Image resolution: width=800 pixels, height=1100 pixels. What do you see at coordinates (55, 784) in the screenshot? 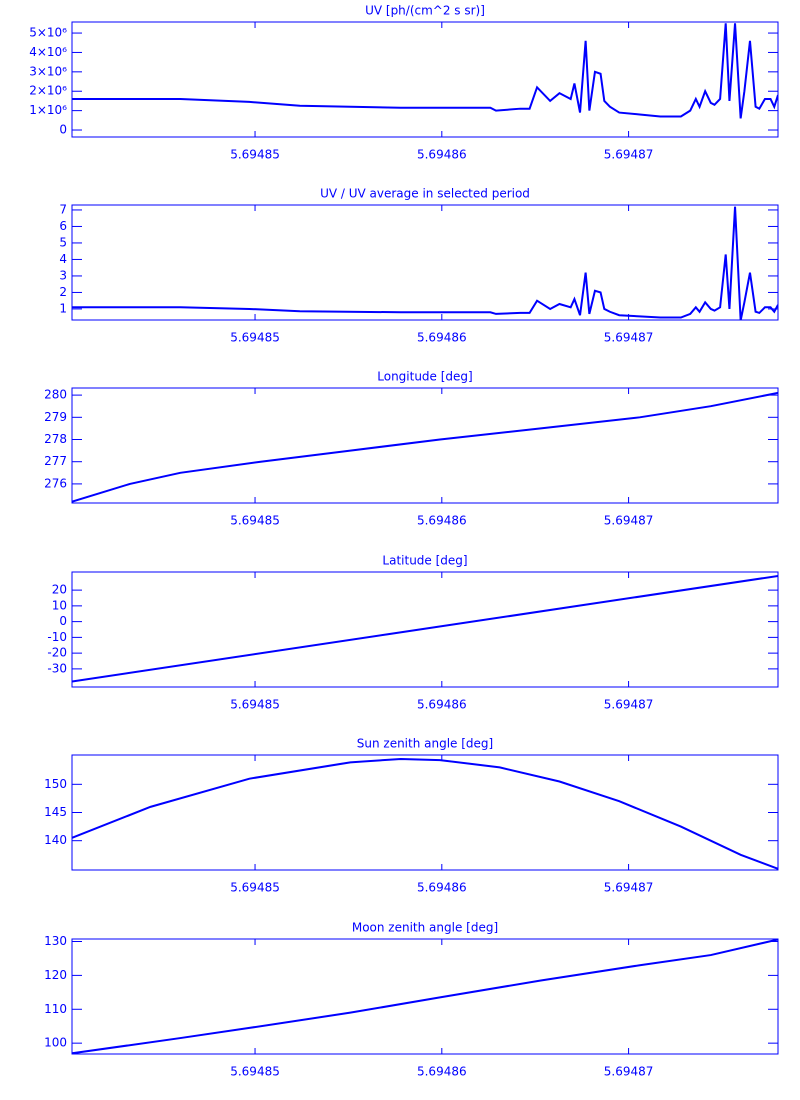
I see `y-tick-label: 150` at bounding box center [55, 784].